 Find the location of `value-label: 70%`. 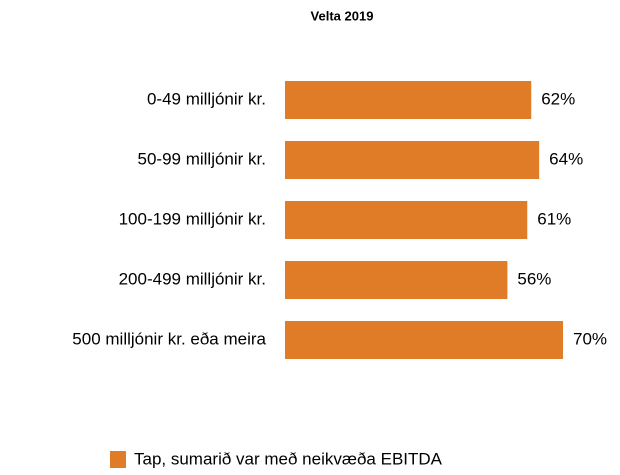

value-label: 70% is located at coordinates (590, 338).